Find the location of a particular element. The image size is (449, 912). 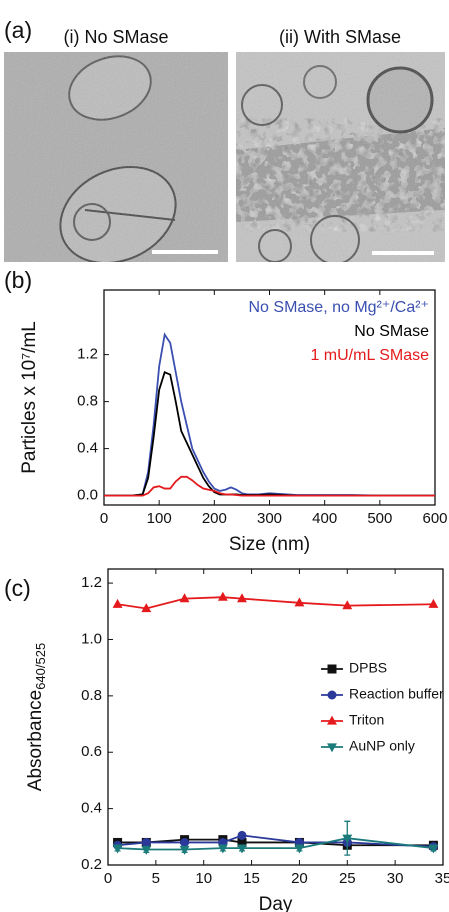

panel-label: (c) is located at coordinates (17, 588).